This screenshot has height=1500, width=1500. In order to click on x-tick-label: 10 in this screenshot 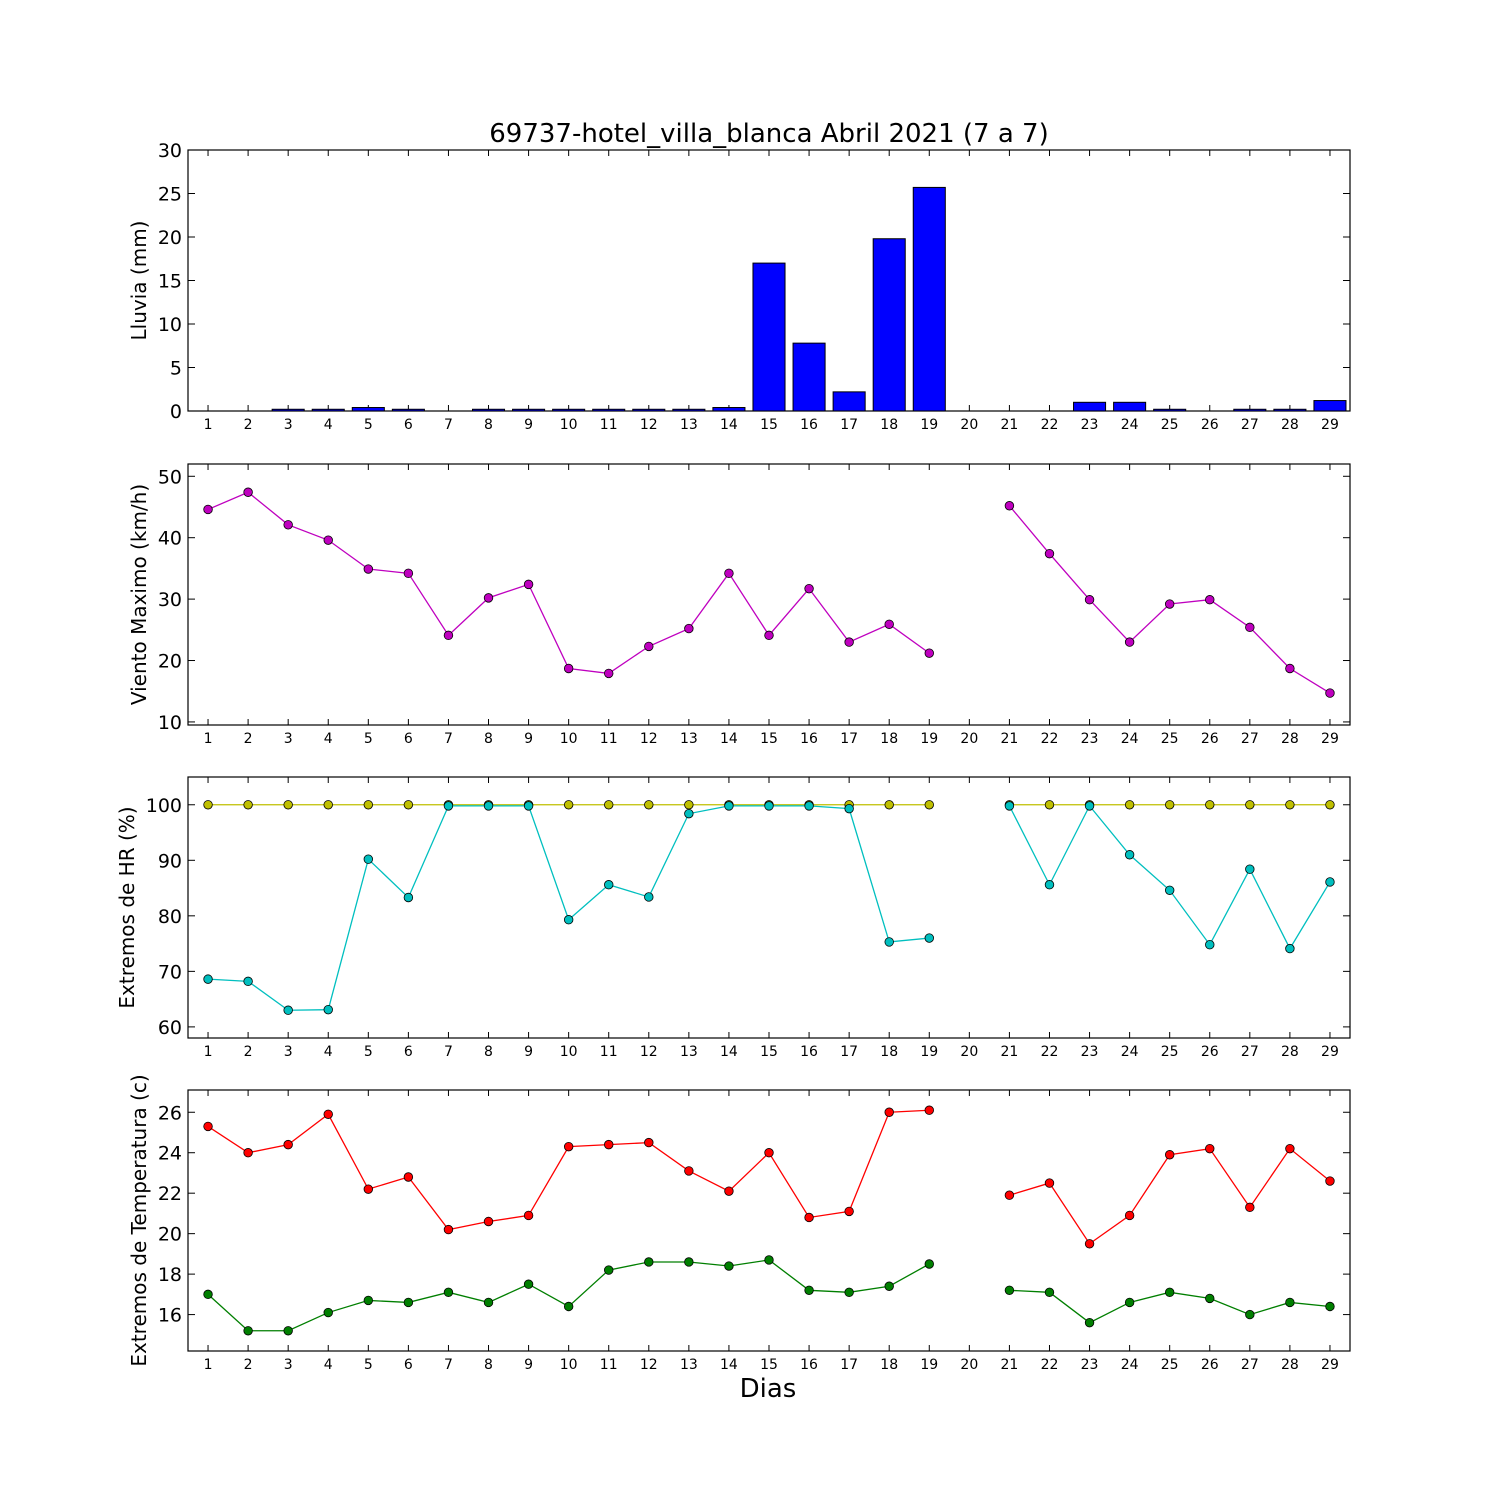, I will do `click(569, 1365)`.